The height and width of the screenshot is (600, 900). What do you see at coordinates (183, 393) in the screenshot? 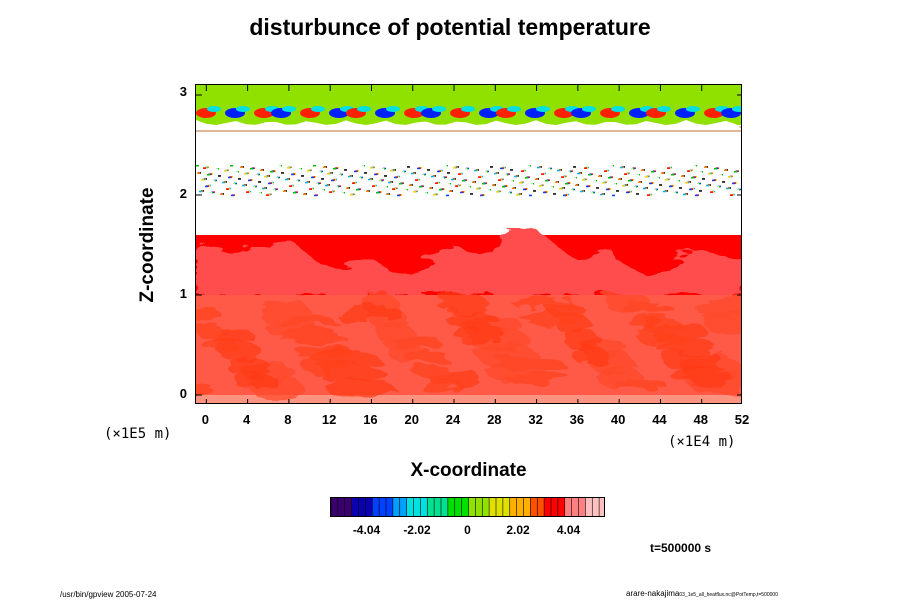
I see `y-tick-label: 0` at bounding box center [183, 393].